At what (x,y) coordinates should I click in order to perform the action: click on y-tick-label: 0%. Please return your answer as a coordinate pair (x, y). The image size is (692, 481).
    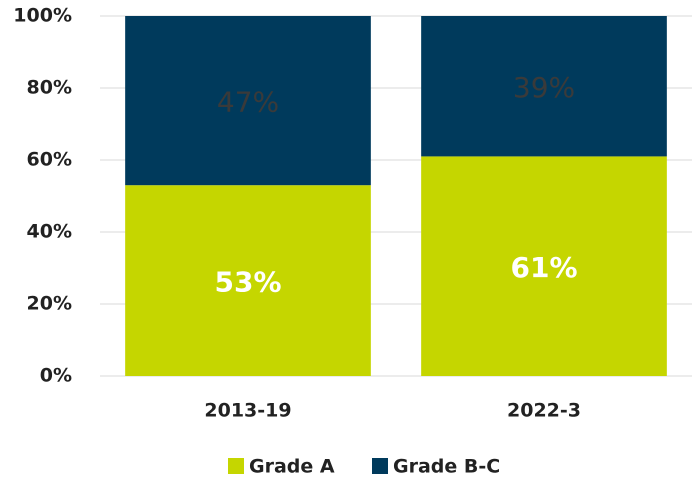
    Looking at the image, I should click on (56, 376).